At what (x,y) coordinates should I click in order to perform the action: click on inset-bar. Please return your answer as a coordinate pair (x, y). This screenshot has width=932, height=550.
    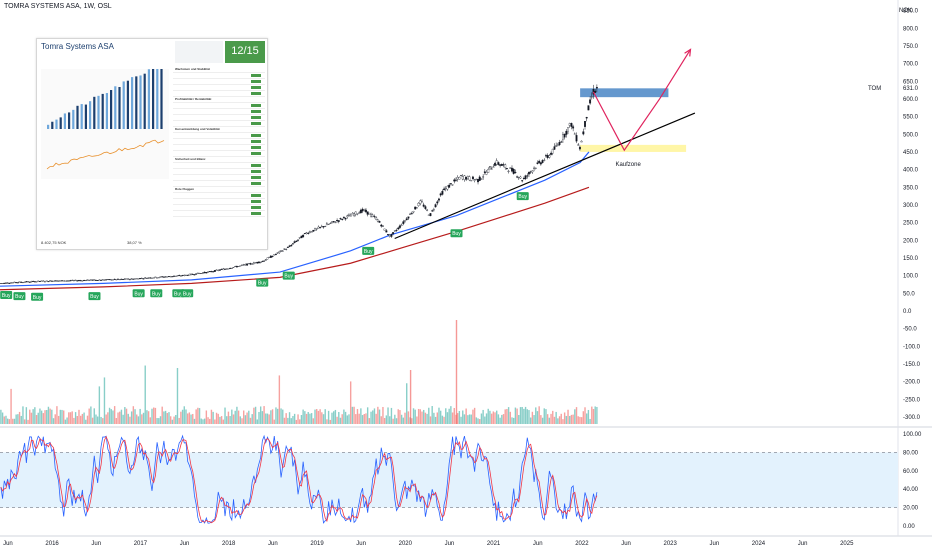
    Looking at the image, I should click on (161, 99).